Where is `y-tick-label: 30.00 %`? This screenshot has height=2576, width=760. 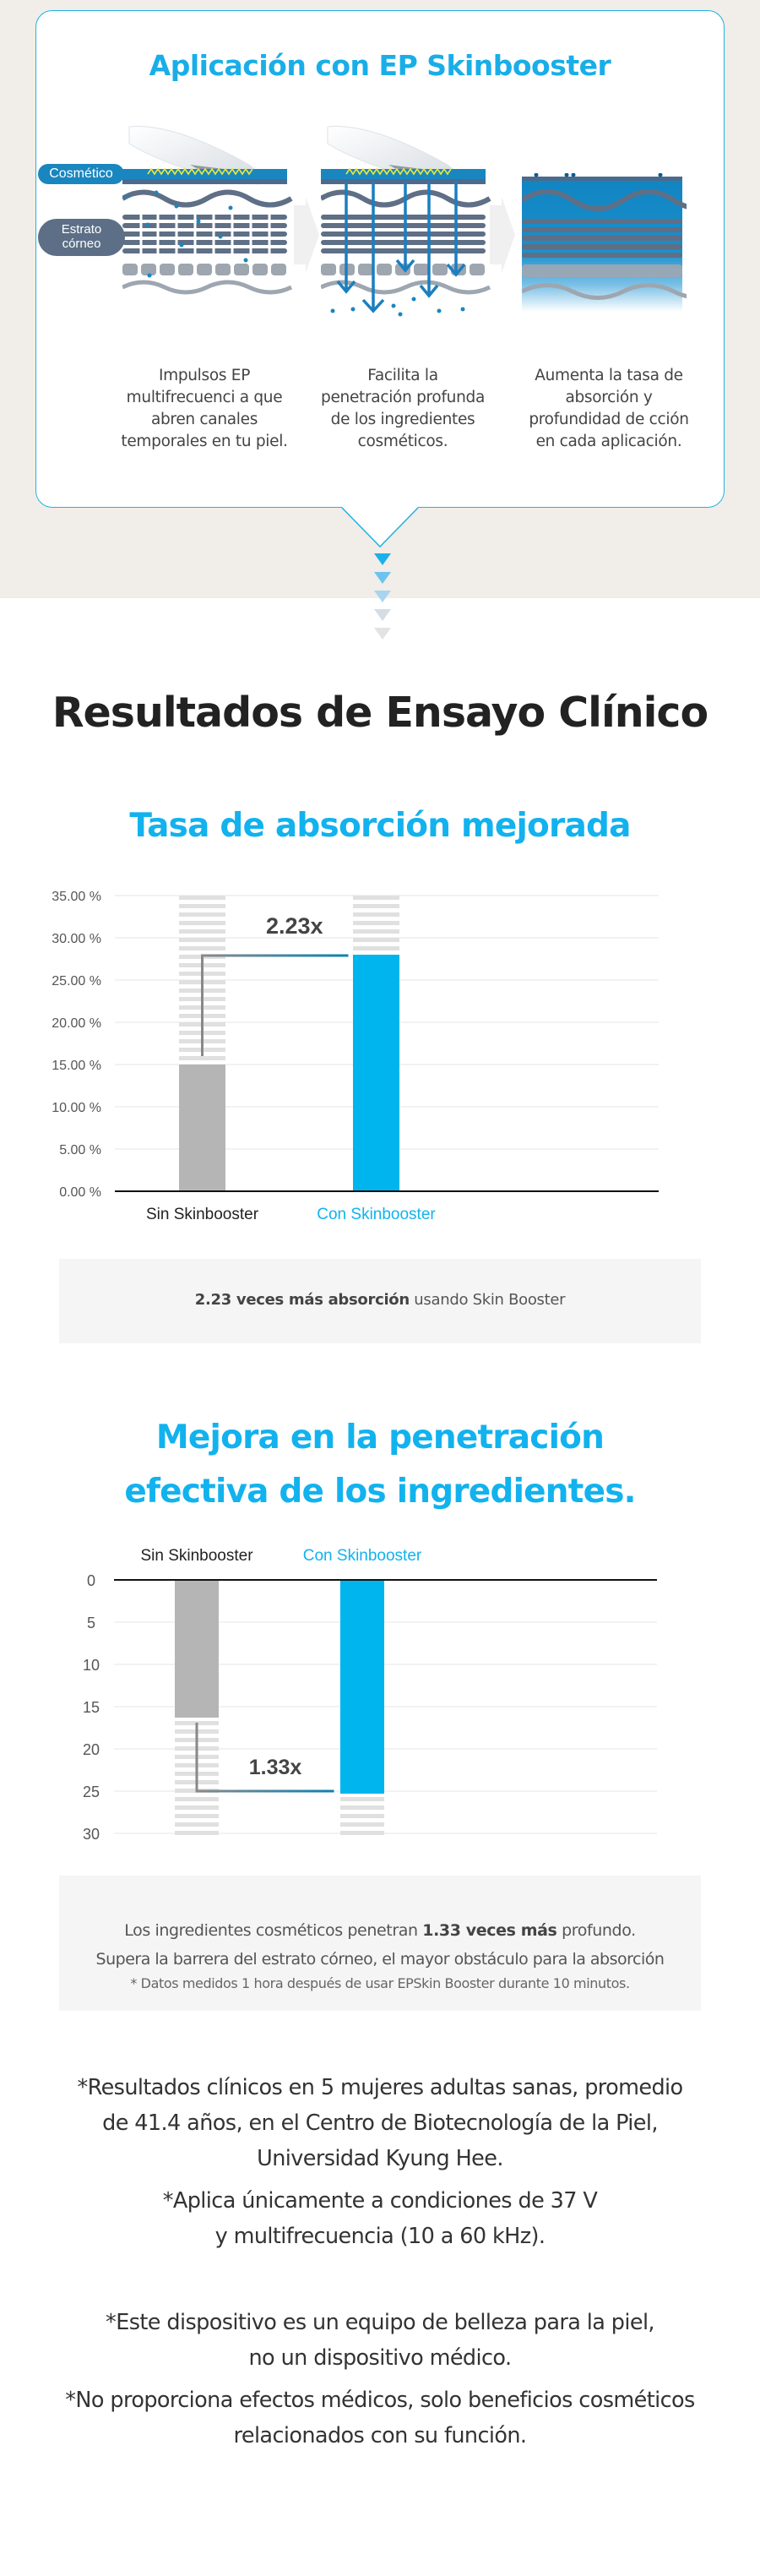 y-tick-label: 30.00 % is located at coordinates (76, 939).